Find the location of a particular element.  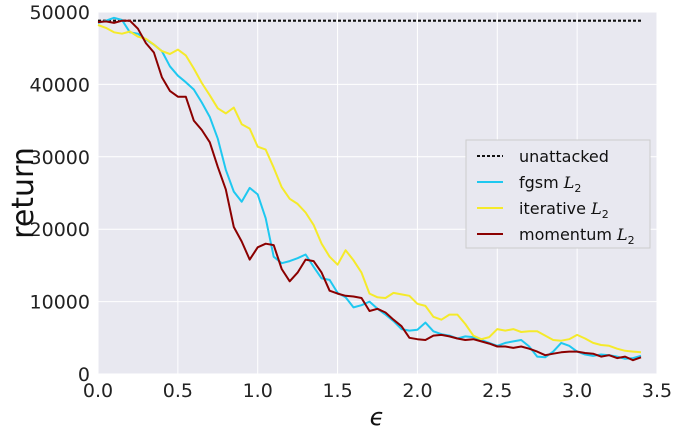

y-tick-label: 20000 is located at coordinates (60, 230).